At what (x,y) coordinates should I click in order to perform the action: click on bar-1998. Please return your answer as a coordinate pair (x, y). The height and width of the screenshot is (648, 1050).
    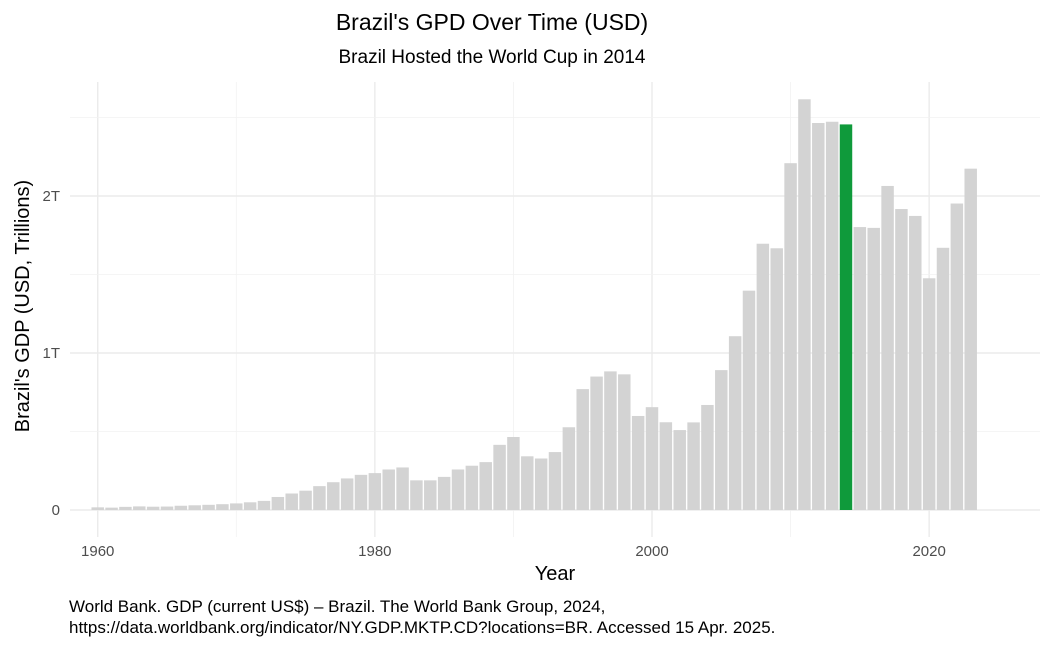
    Looking at the image, I should click on (624, 442).